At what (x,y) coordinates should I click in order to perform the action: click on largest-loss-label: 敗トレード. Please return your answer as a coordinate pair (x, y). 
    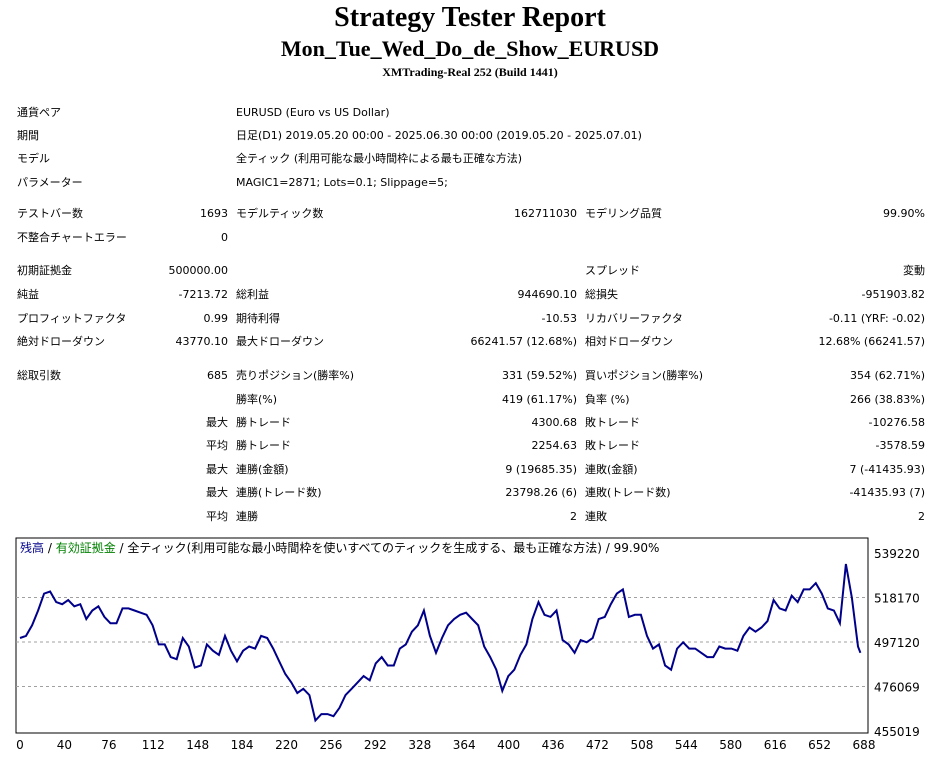
    Looking at the image, I should click on (612, 422).